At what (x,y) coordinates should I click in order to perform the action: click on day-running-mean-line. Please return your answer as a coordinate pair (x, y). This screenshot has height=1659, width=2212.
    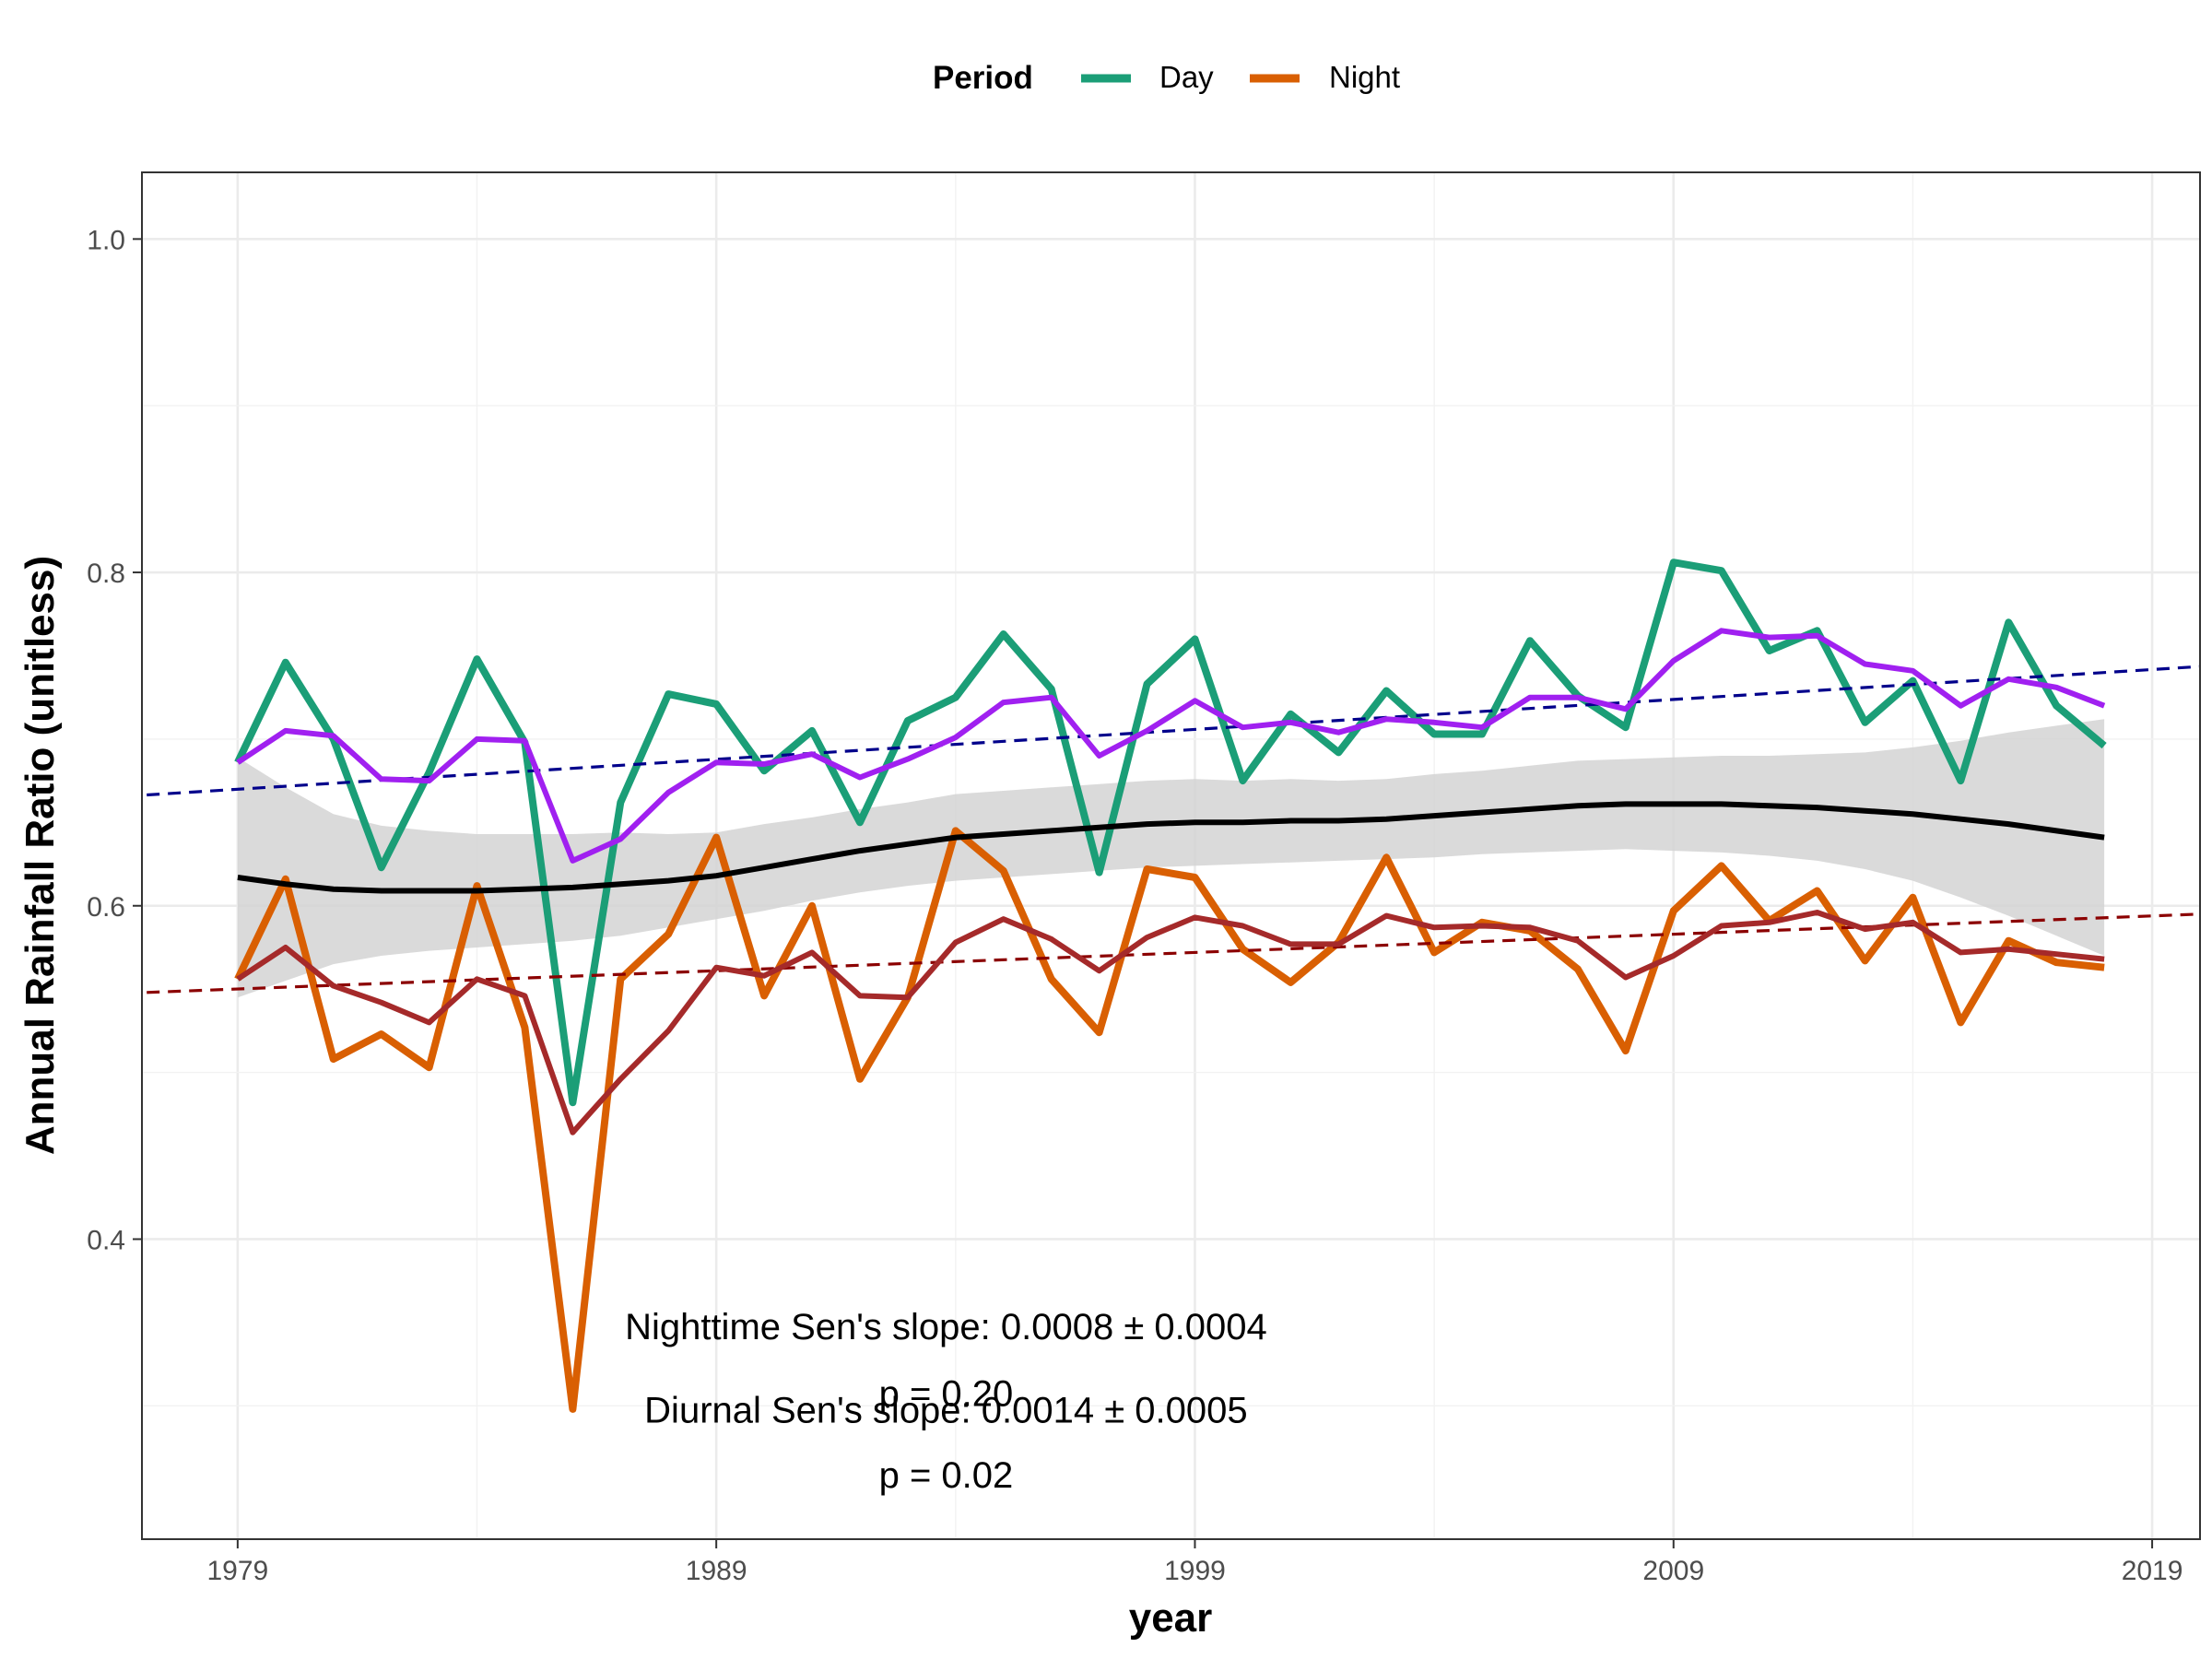
    Looking at the image, I should click on (1171, 746).